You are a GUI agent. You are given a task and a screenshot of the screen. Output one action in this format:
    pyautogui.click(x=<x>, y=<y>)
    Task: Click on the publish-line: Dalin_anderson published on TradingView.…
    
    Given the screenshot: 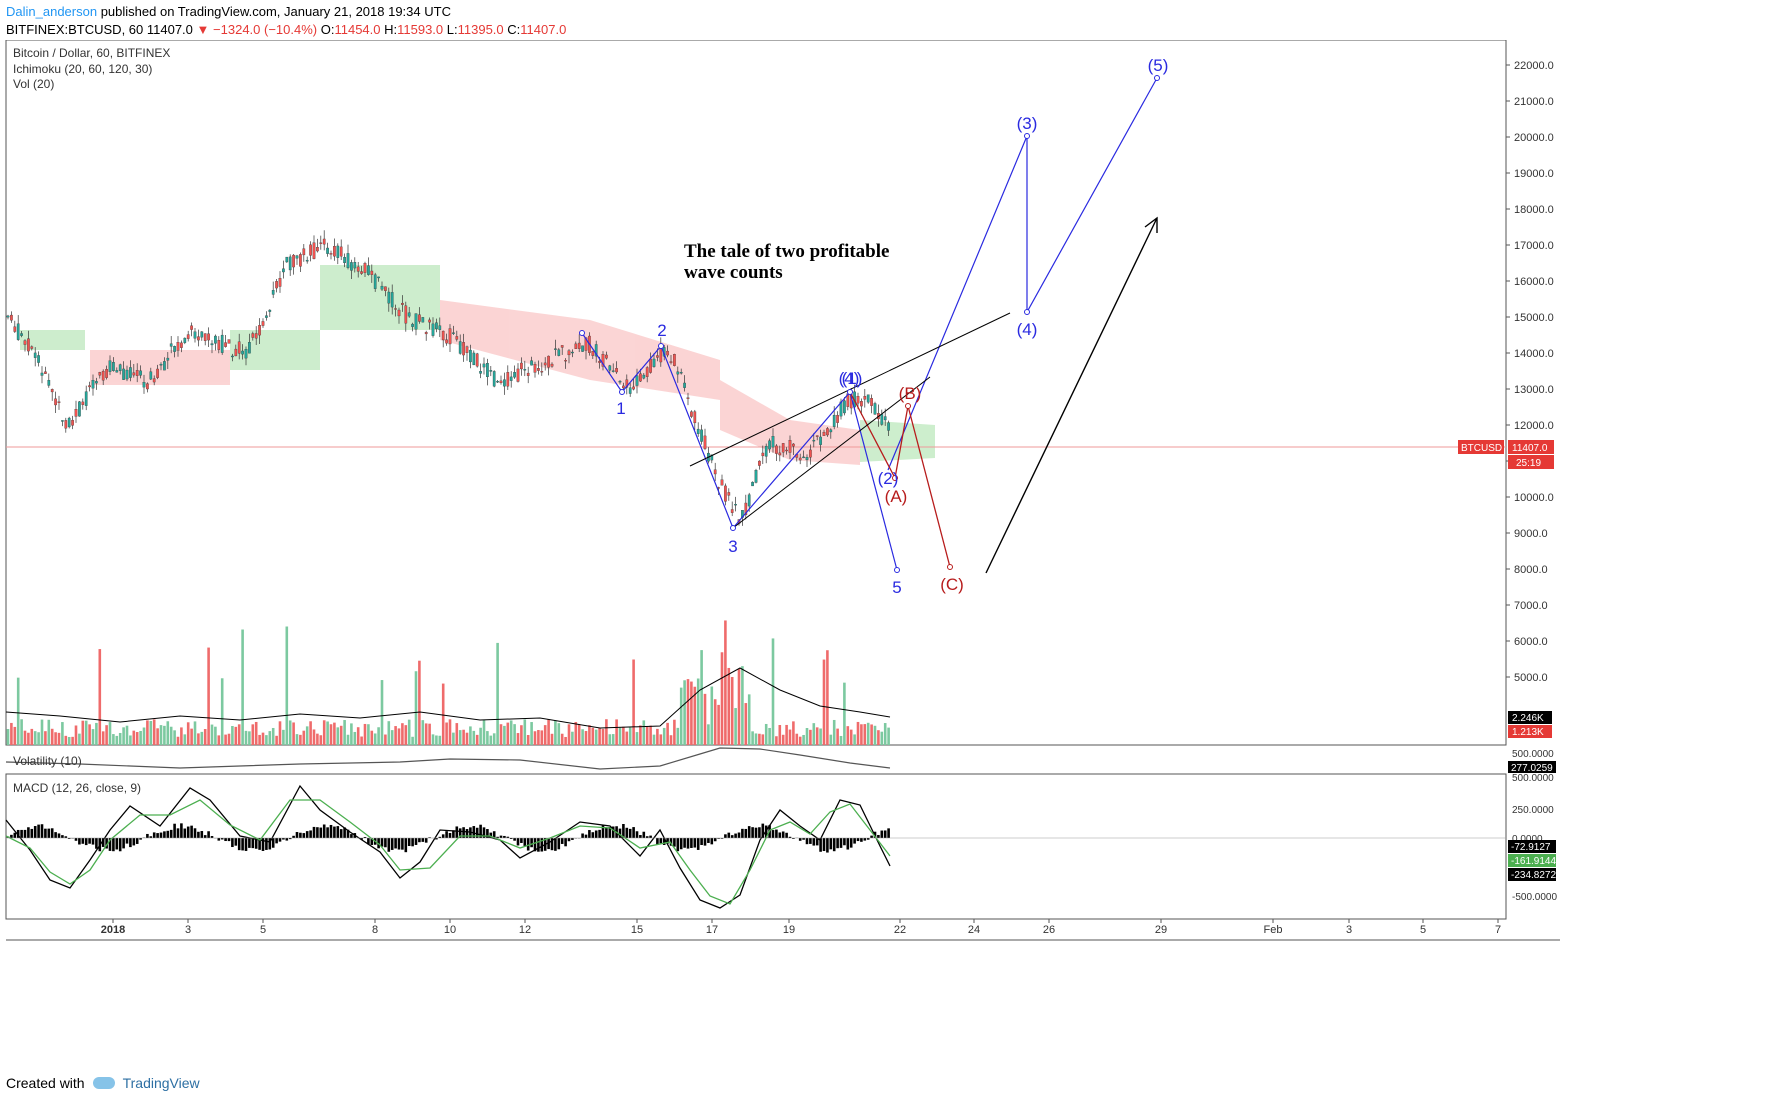 What is the action you would take?
    pyautogui.click(x=228, y=11)
    